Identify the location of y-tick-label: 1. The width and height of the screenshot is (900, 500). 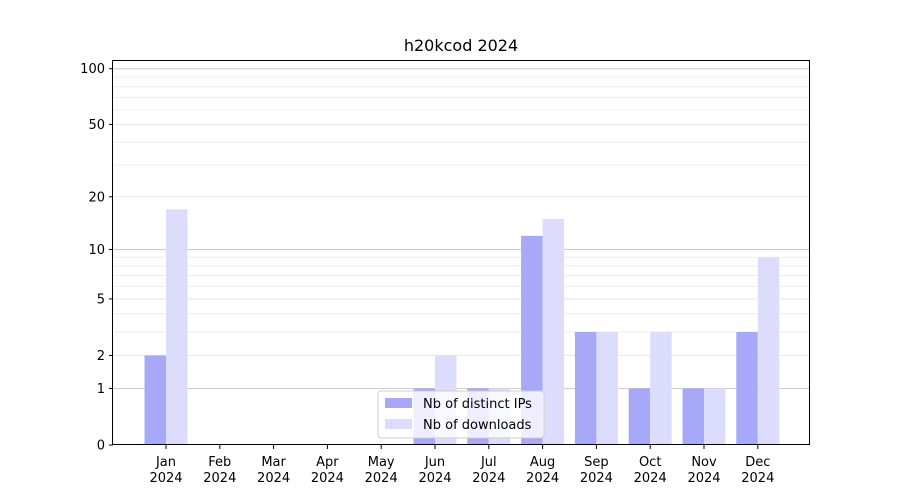
(101, 389).